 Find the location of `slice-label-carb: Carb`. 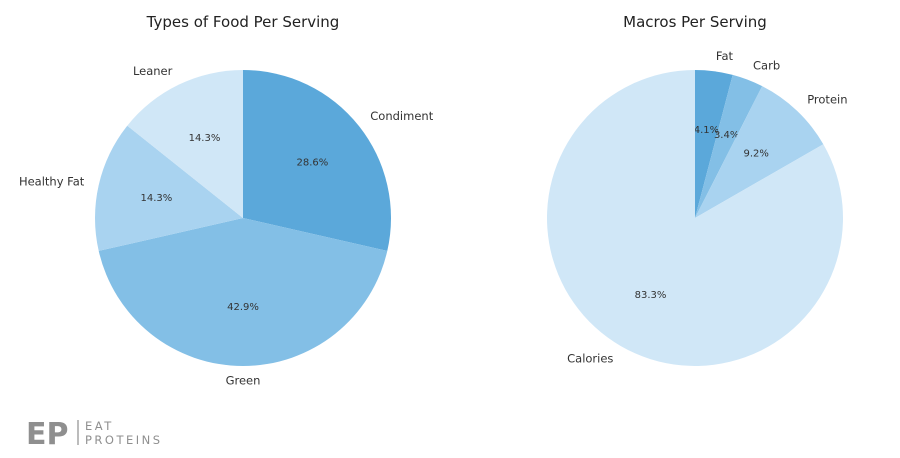

slice-label-carb: Carb is located at coordinates (766, 65).